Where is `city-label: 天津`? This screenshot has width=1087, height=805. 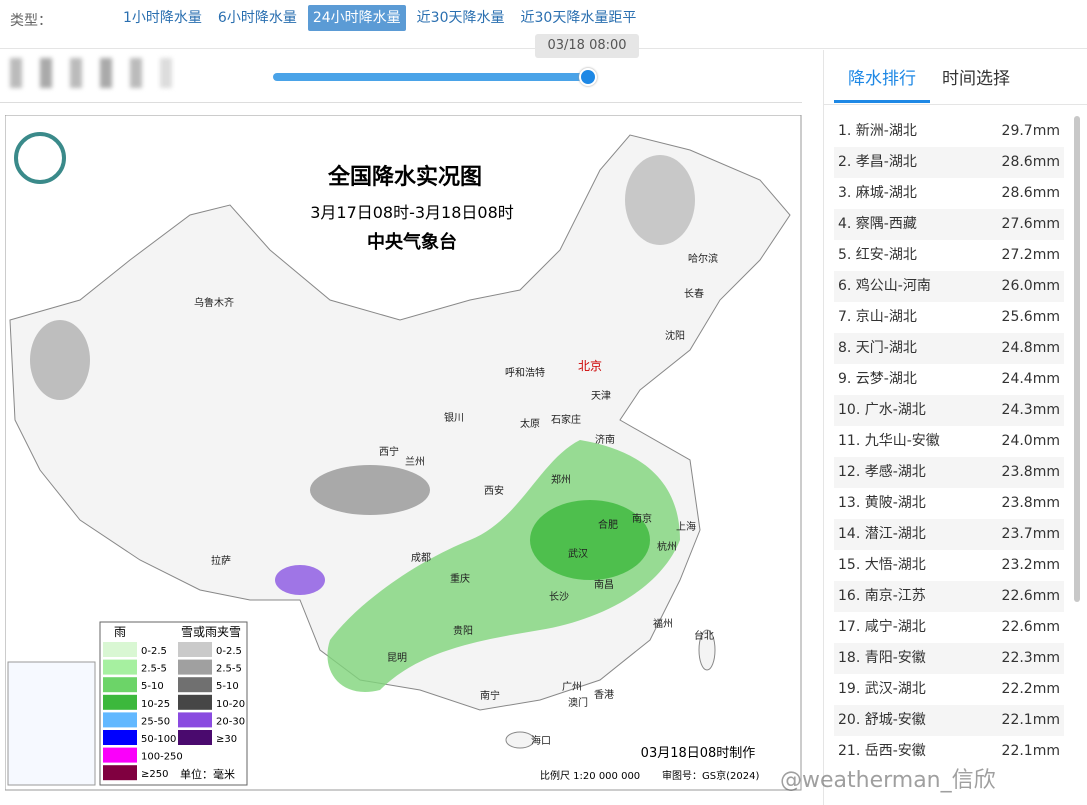
city-label: 天津 is located at coordinates (601, 396).